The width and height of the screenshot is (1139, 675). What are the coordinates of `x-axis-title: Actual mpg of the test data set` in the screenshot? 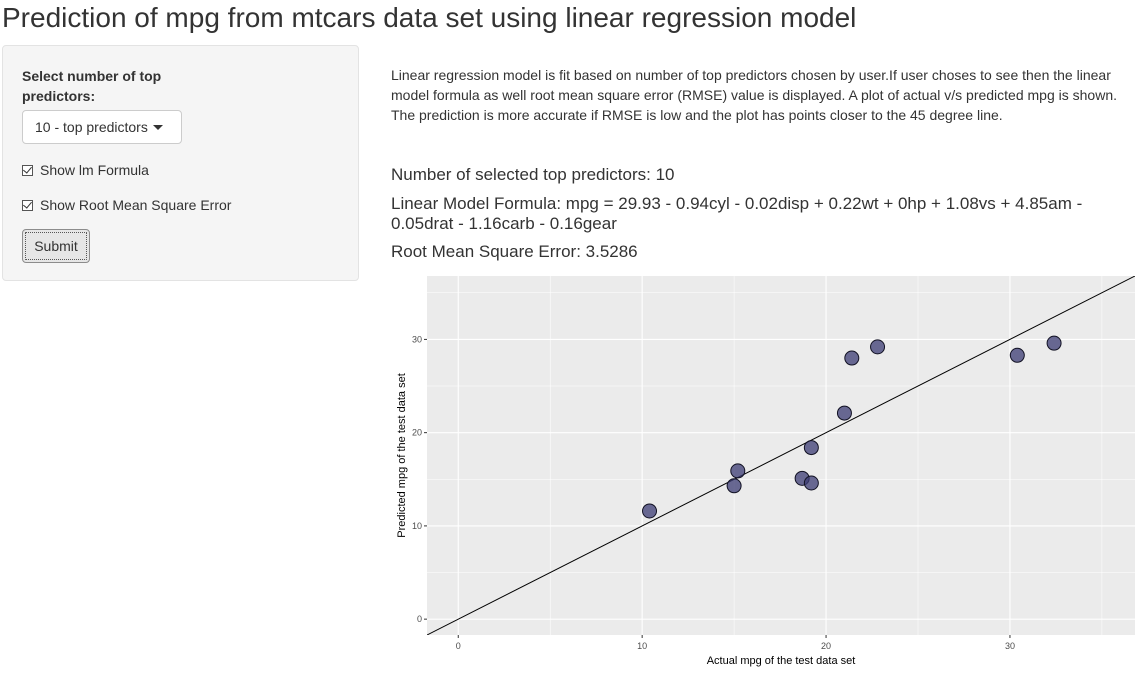 It's located at (781, 661).